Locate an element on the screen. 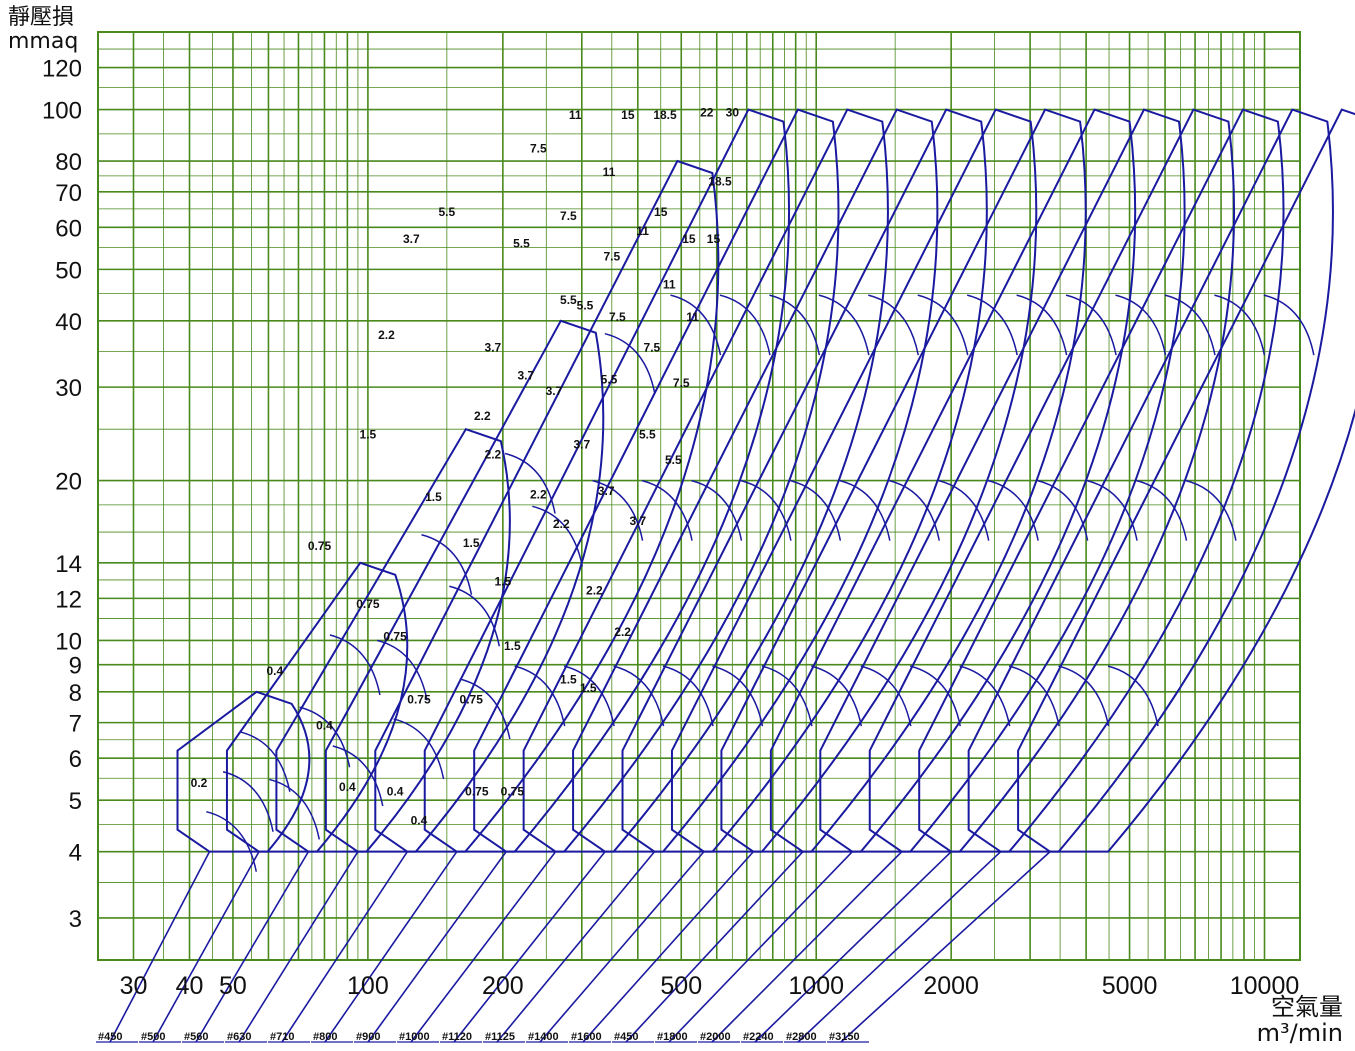 The image size is (1355, 1051). x-tick-label: 1000 is located at coordinates (816, 986).